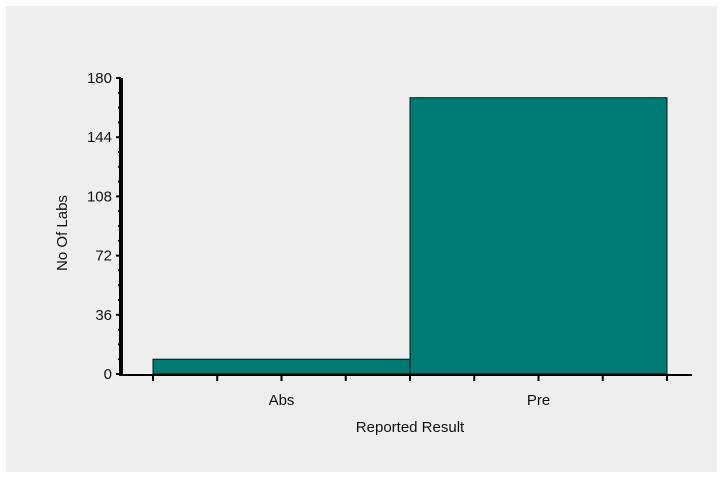  Describe the element at coordinates (282, 400) in the screenshot. I see `x-tick-label-abs: Abs` at that location.